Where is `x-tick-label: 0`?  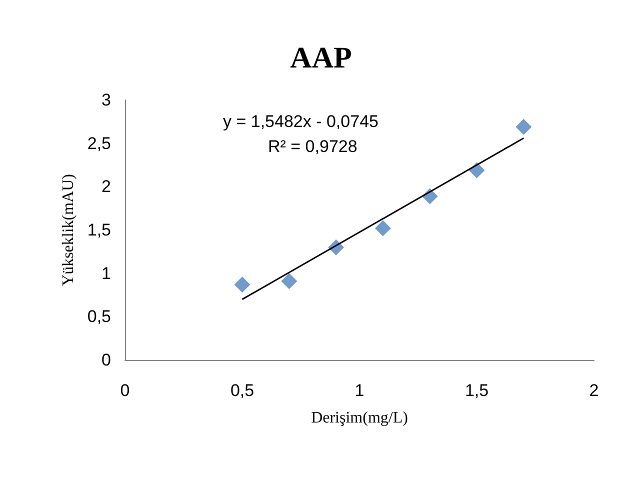 x-tick-label: 0 is located at coordinates (125, 390).